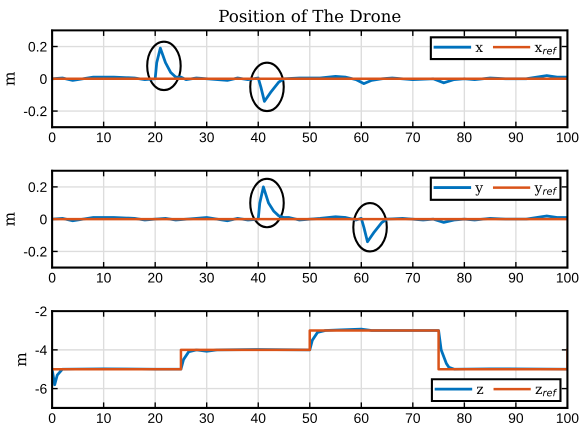 This screenshot has height=434, width=579. I want to click on legend-label: z, so click(480, 390).